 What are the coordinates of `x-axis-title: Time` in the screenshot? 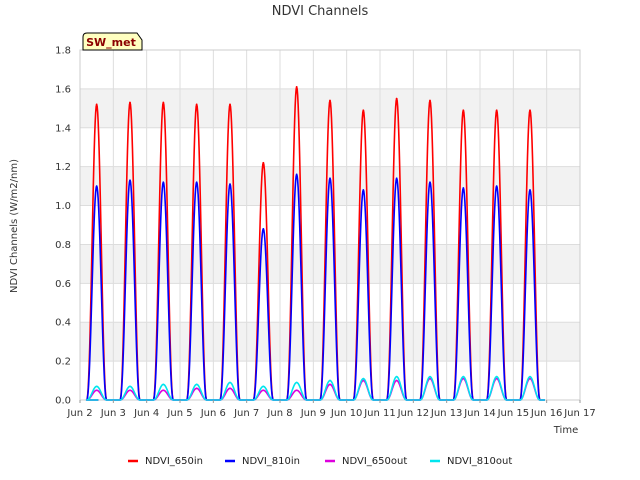 It's located at (565, 430).